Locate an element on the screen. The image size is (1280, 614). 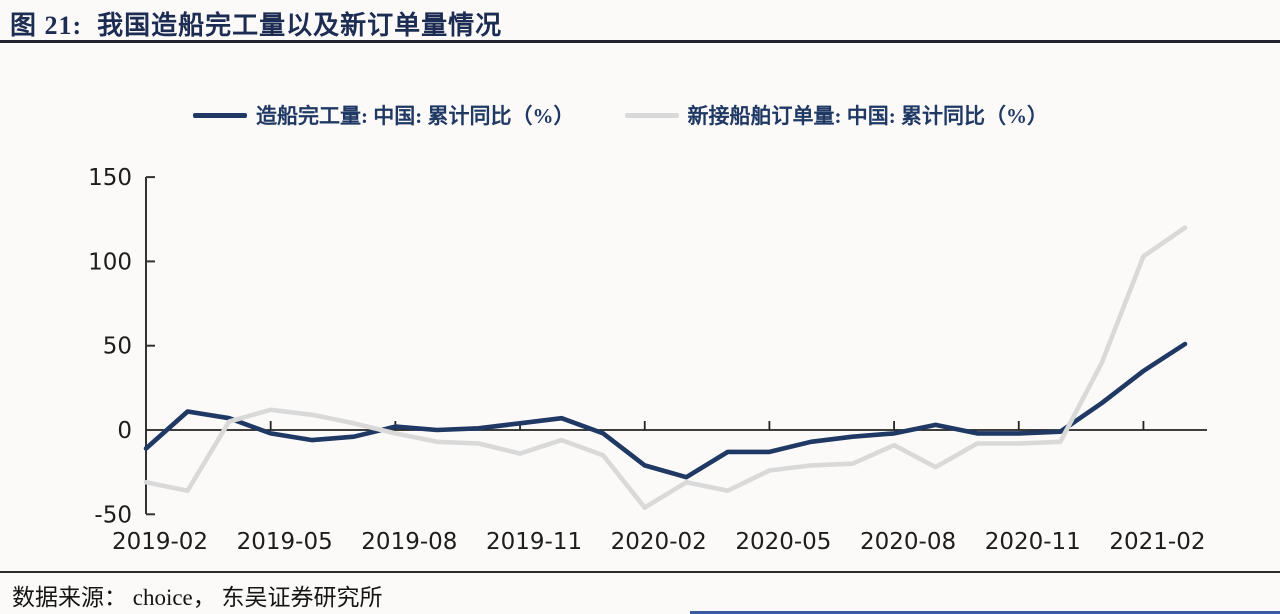
y-axis-label: 150 is located at coordinates (110, 178).